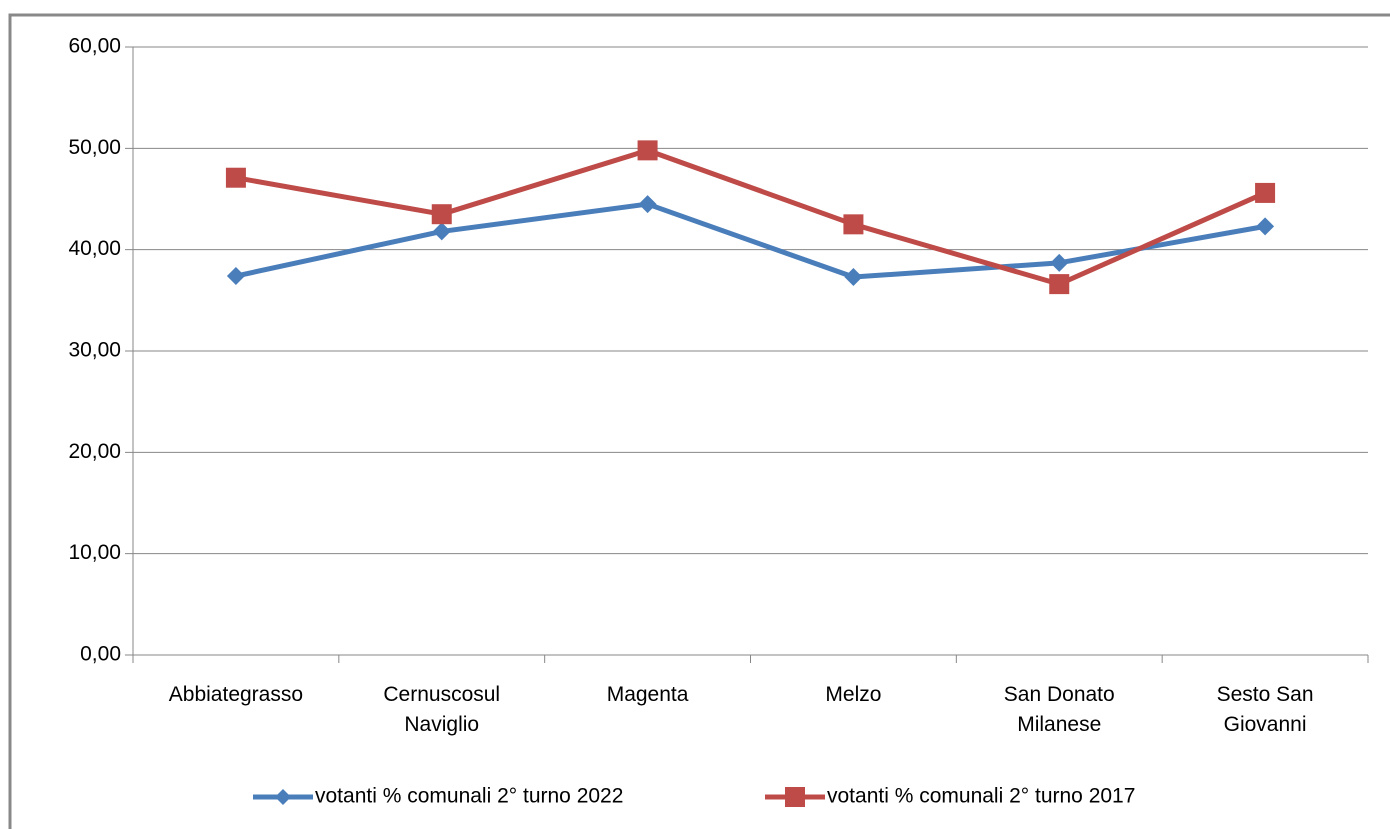 This screenshot has height=829, width=1390. What do you see at coordinates (100, 654) in the screenshot?
I see `y-tick-label: 0,00` at bounding box center [100, 654].